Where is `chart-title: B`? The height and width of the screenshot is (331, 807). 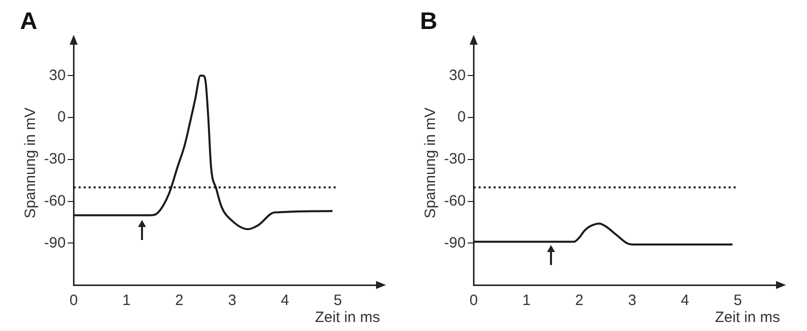 chart-title: B is located at coordinates (429, 22).